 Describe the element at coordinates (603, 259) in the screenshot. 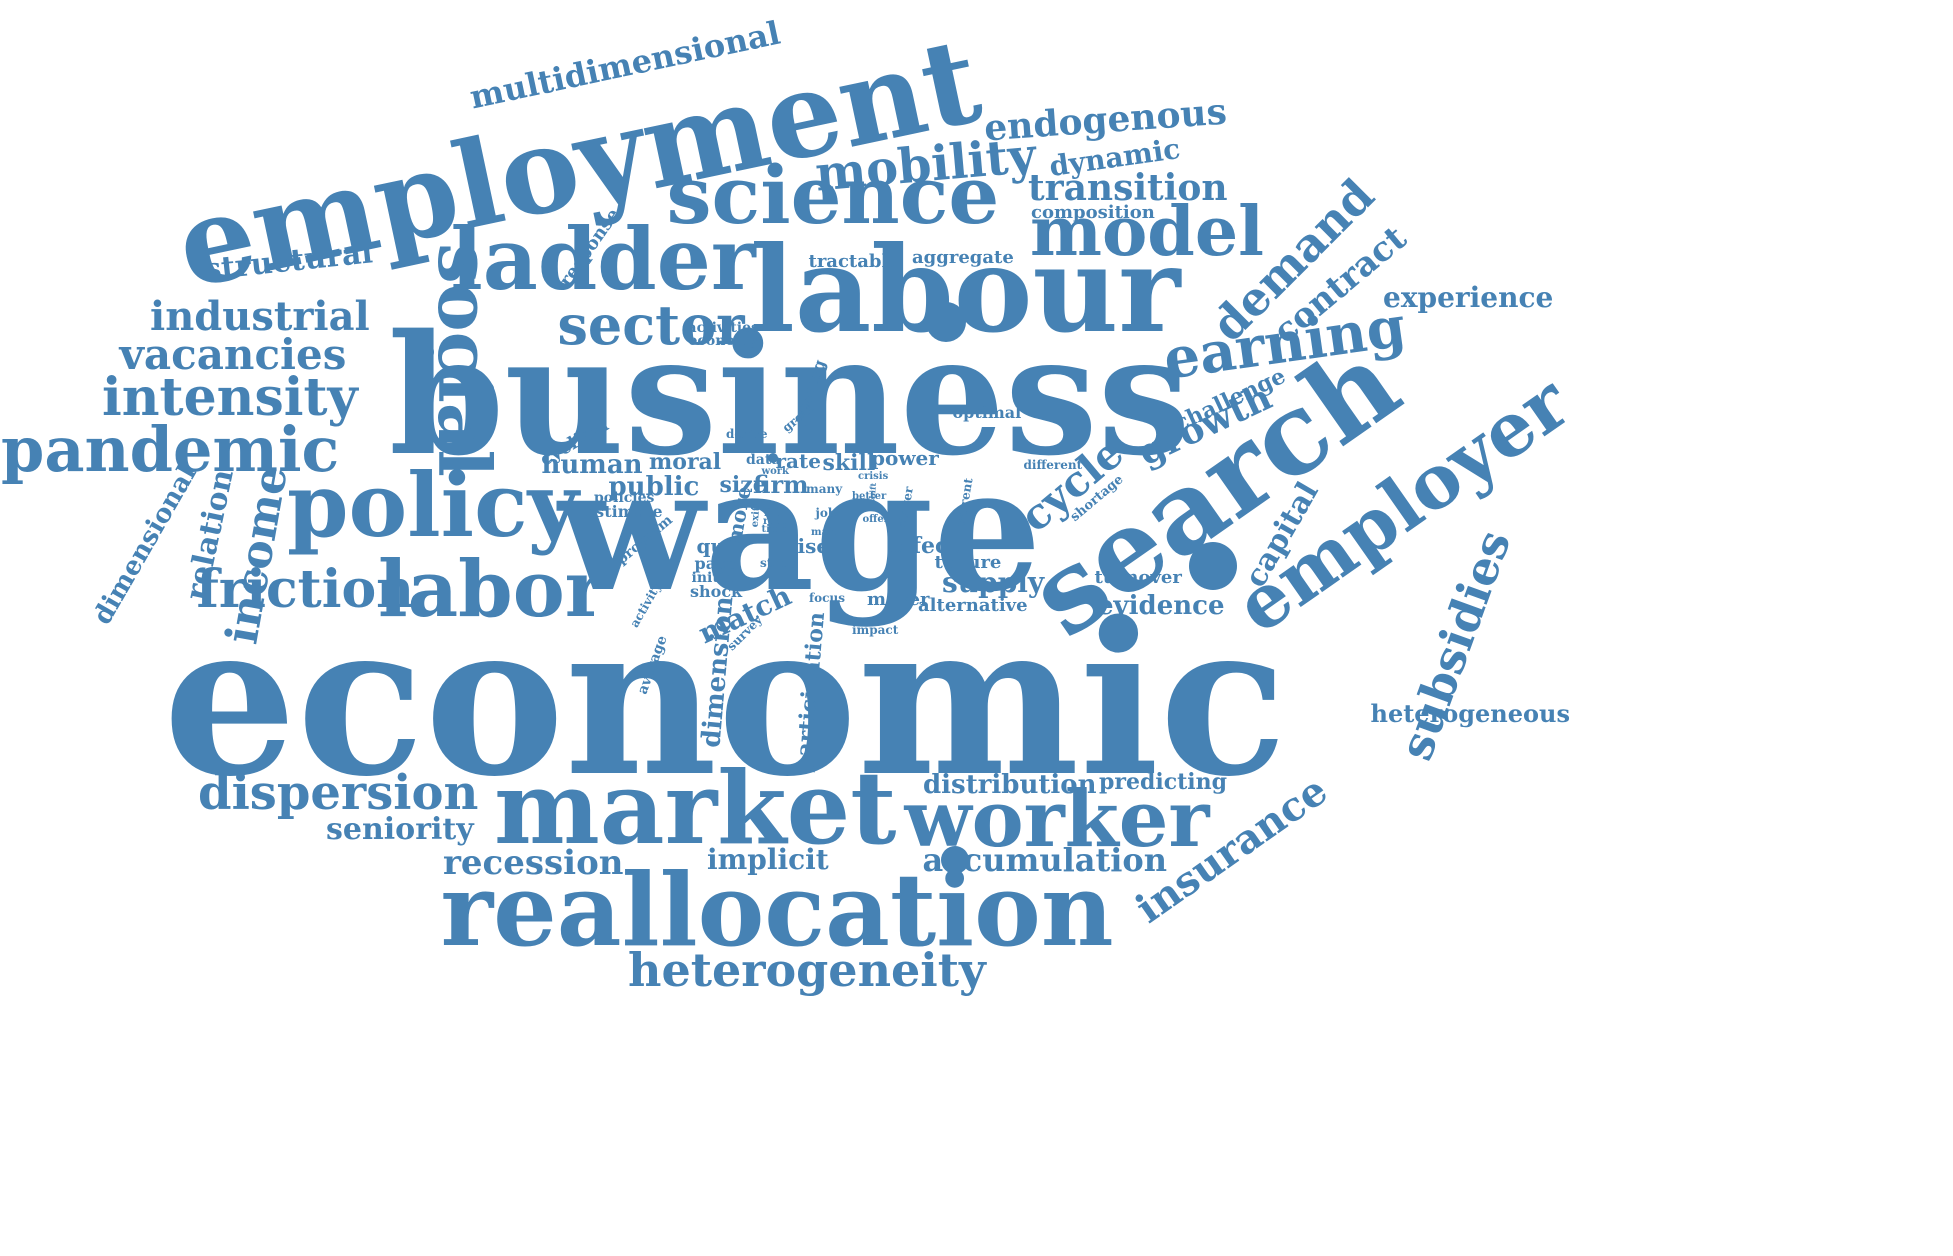

I see `word-ladder: ladder` at that location.